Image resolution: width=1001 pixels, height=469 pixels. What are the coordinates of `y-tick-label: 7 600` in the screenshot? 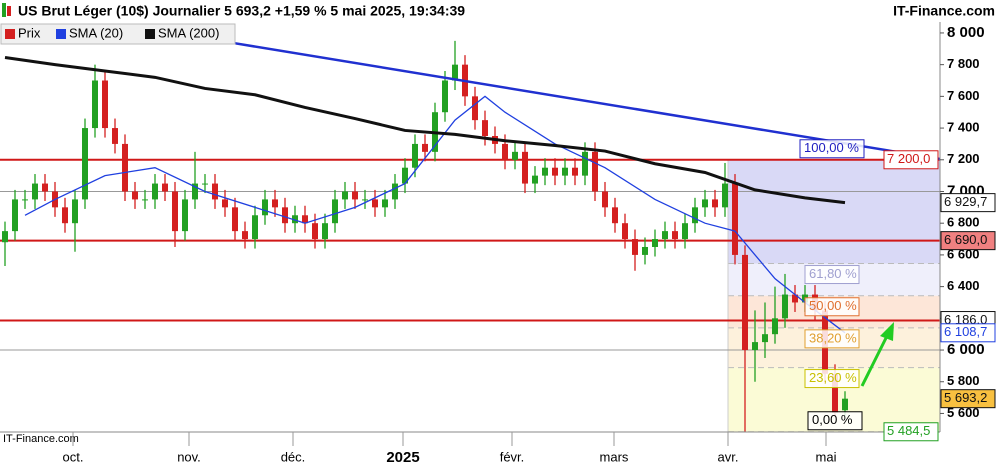 It's located at (963, 95).